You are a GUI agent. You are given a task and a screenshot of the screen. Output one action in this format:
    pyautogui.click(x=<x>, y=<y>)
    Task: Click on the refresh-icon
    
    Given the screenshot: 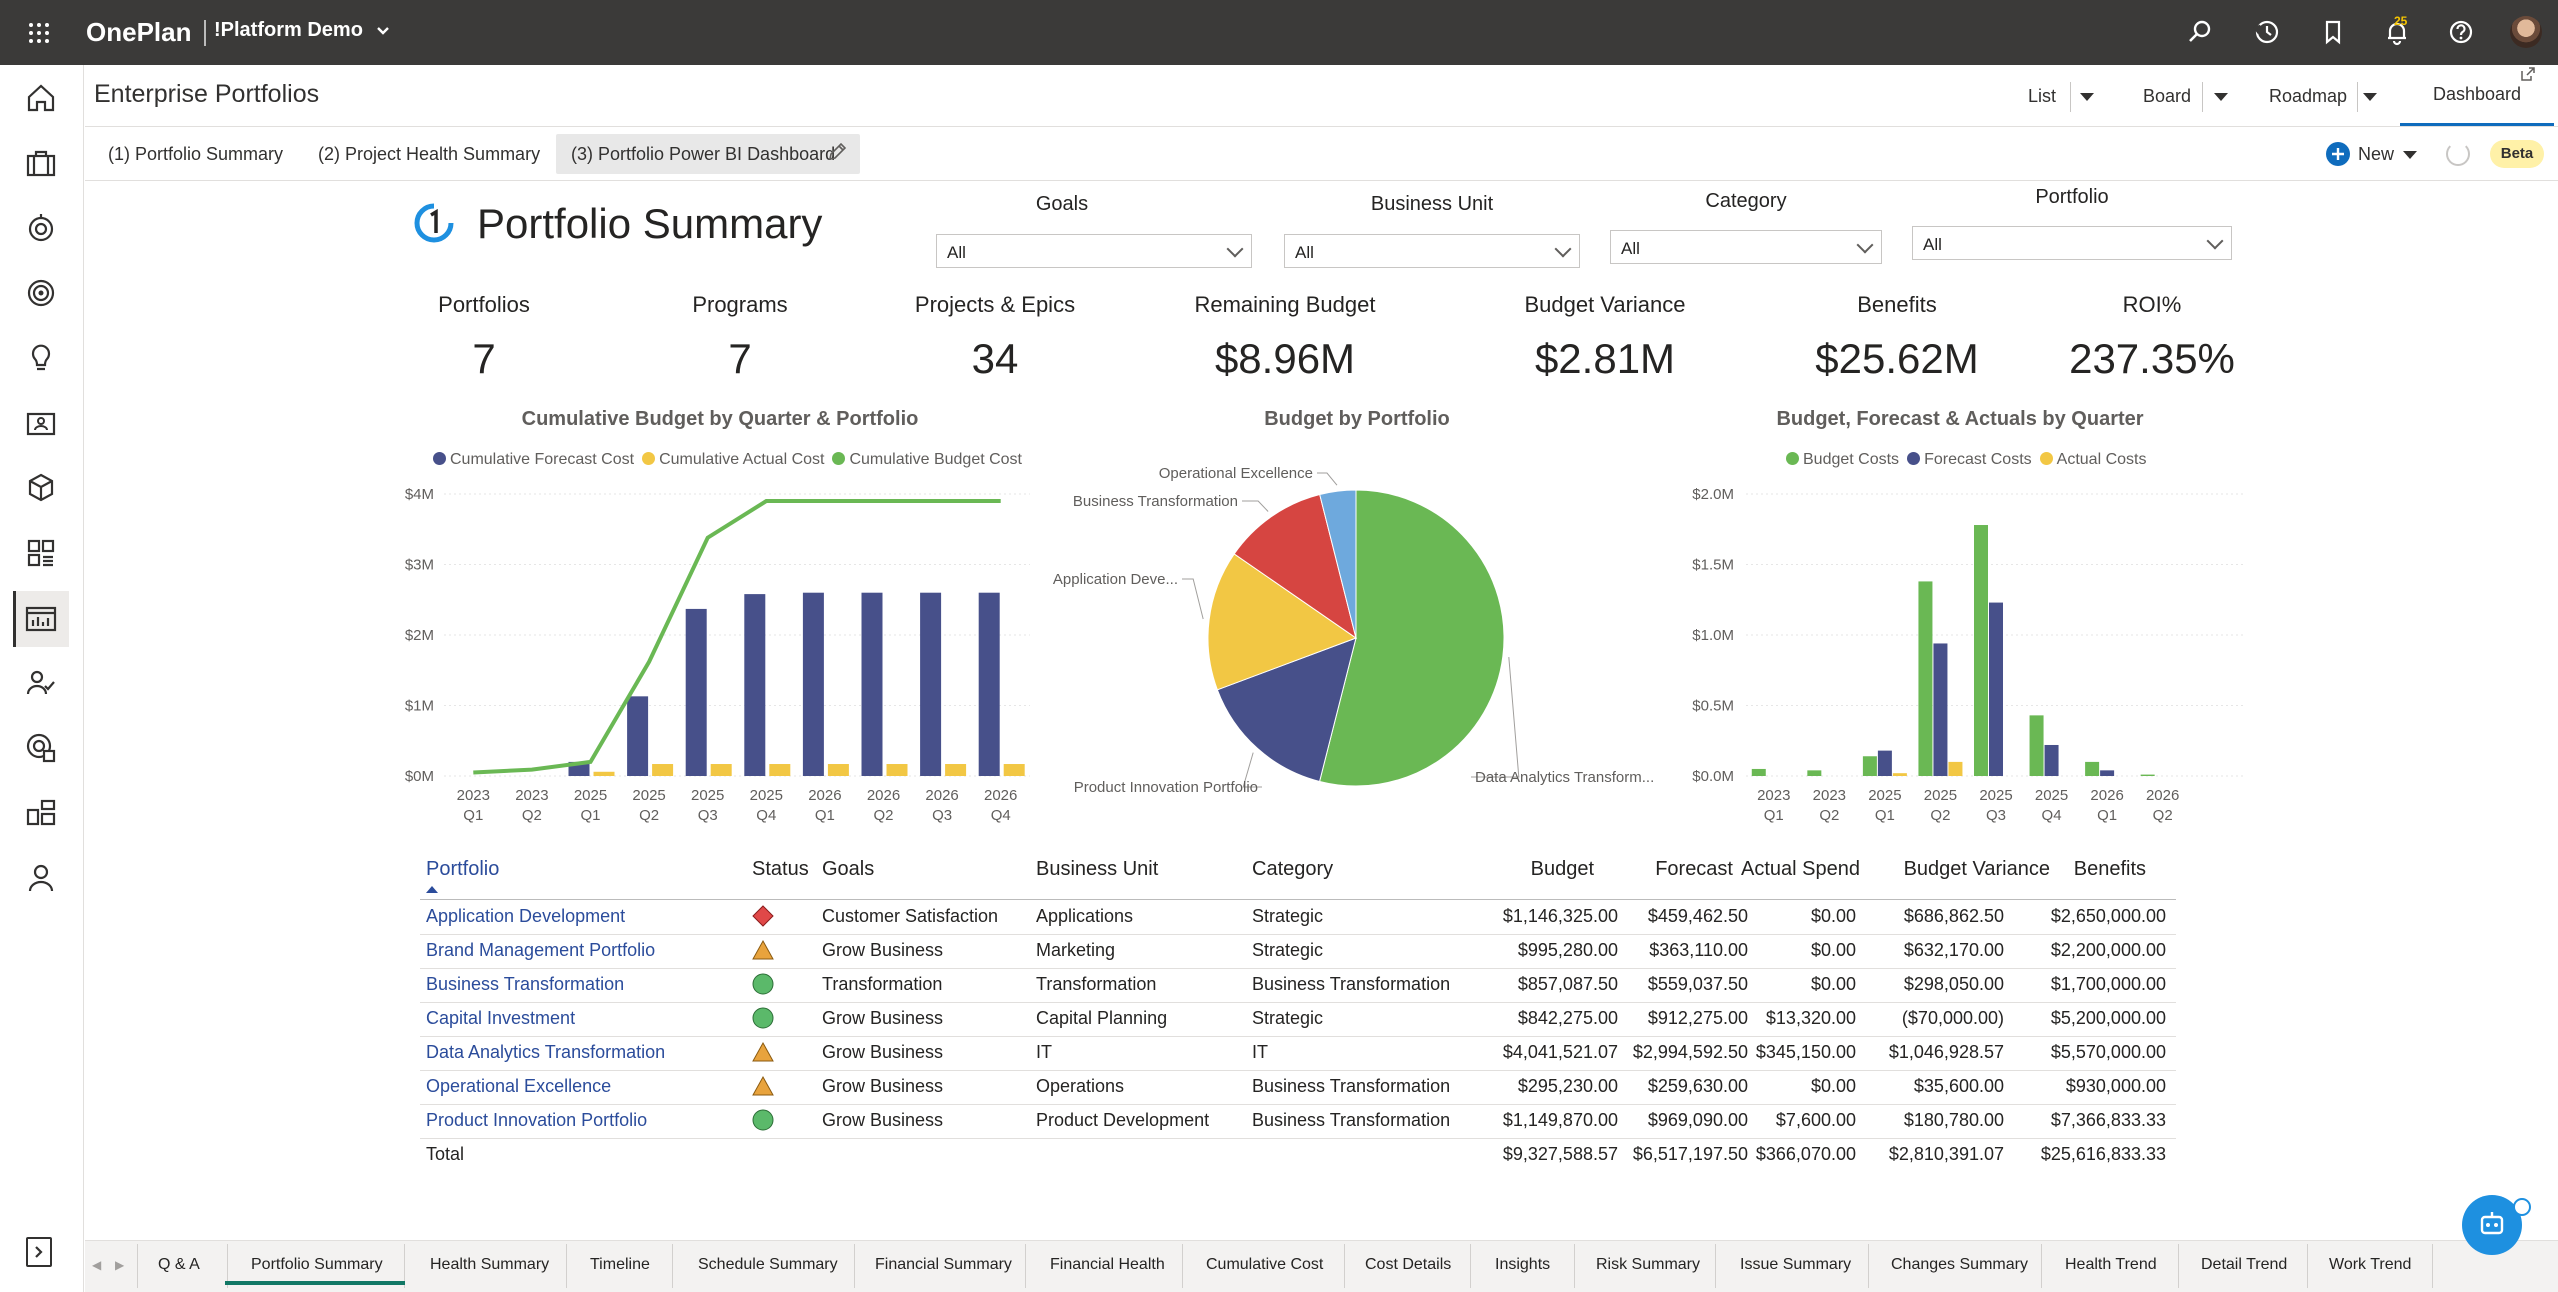 What is the action you would take?
    pyautogui.click(x=2458, y=154)
    